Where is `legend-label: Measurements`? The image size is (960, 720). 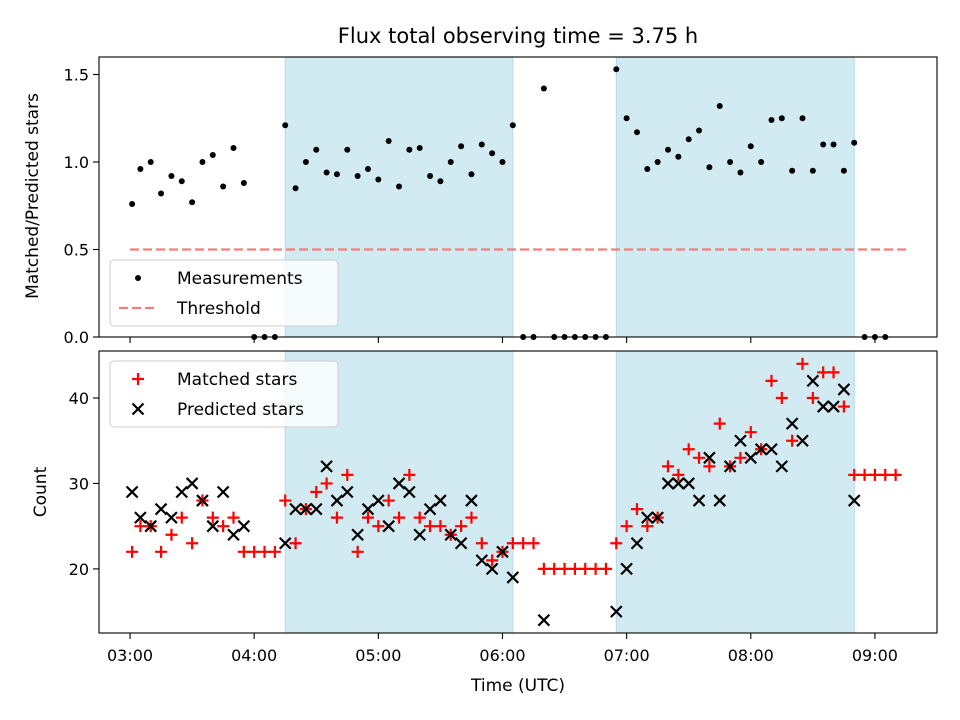 legend-label: Measurements is located at coordinates (240, 279).